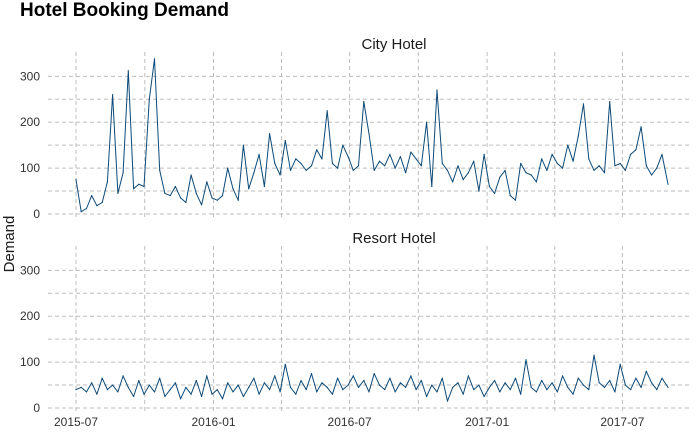 This screenshot has width=700, height=432. What do you see at coordinates (393, 44) in the screenshot?
I see `strip-label: City Hotel` at bounding box center [393, 44].